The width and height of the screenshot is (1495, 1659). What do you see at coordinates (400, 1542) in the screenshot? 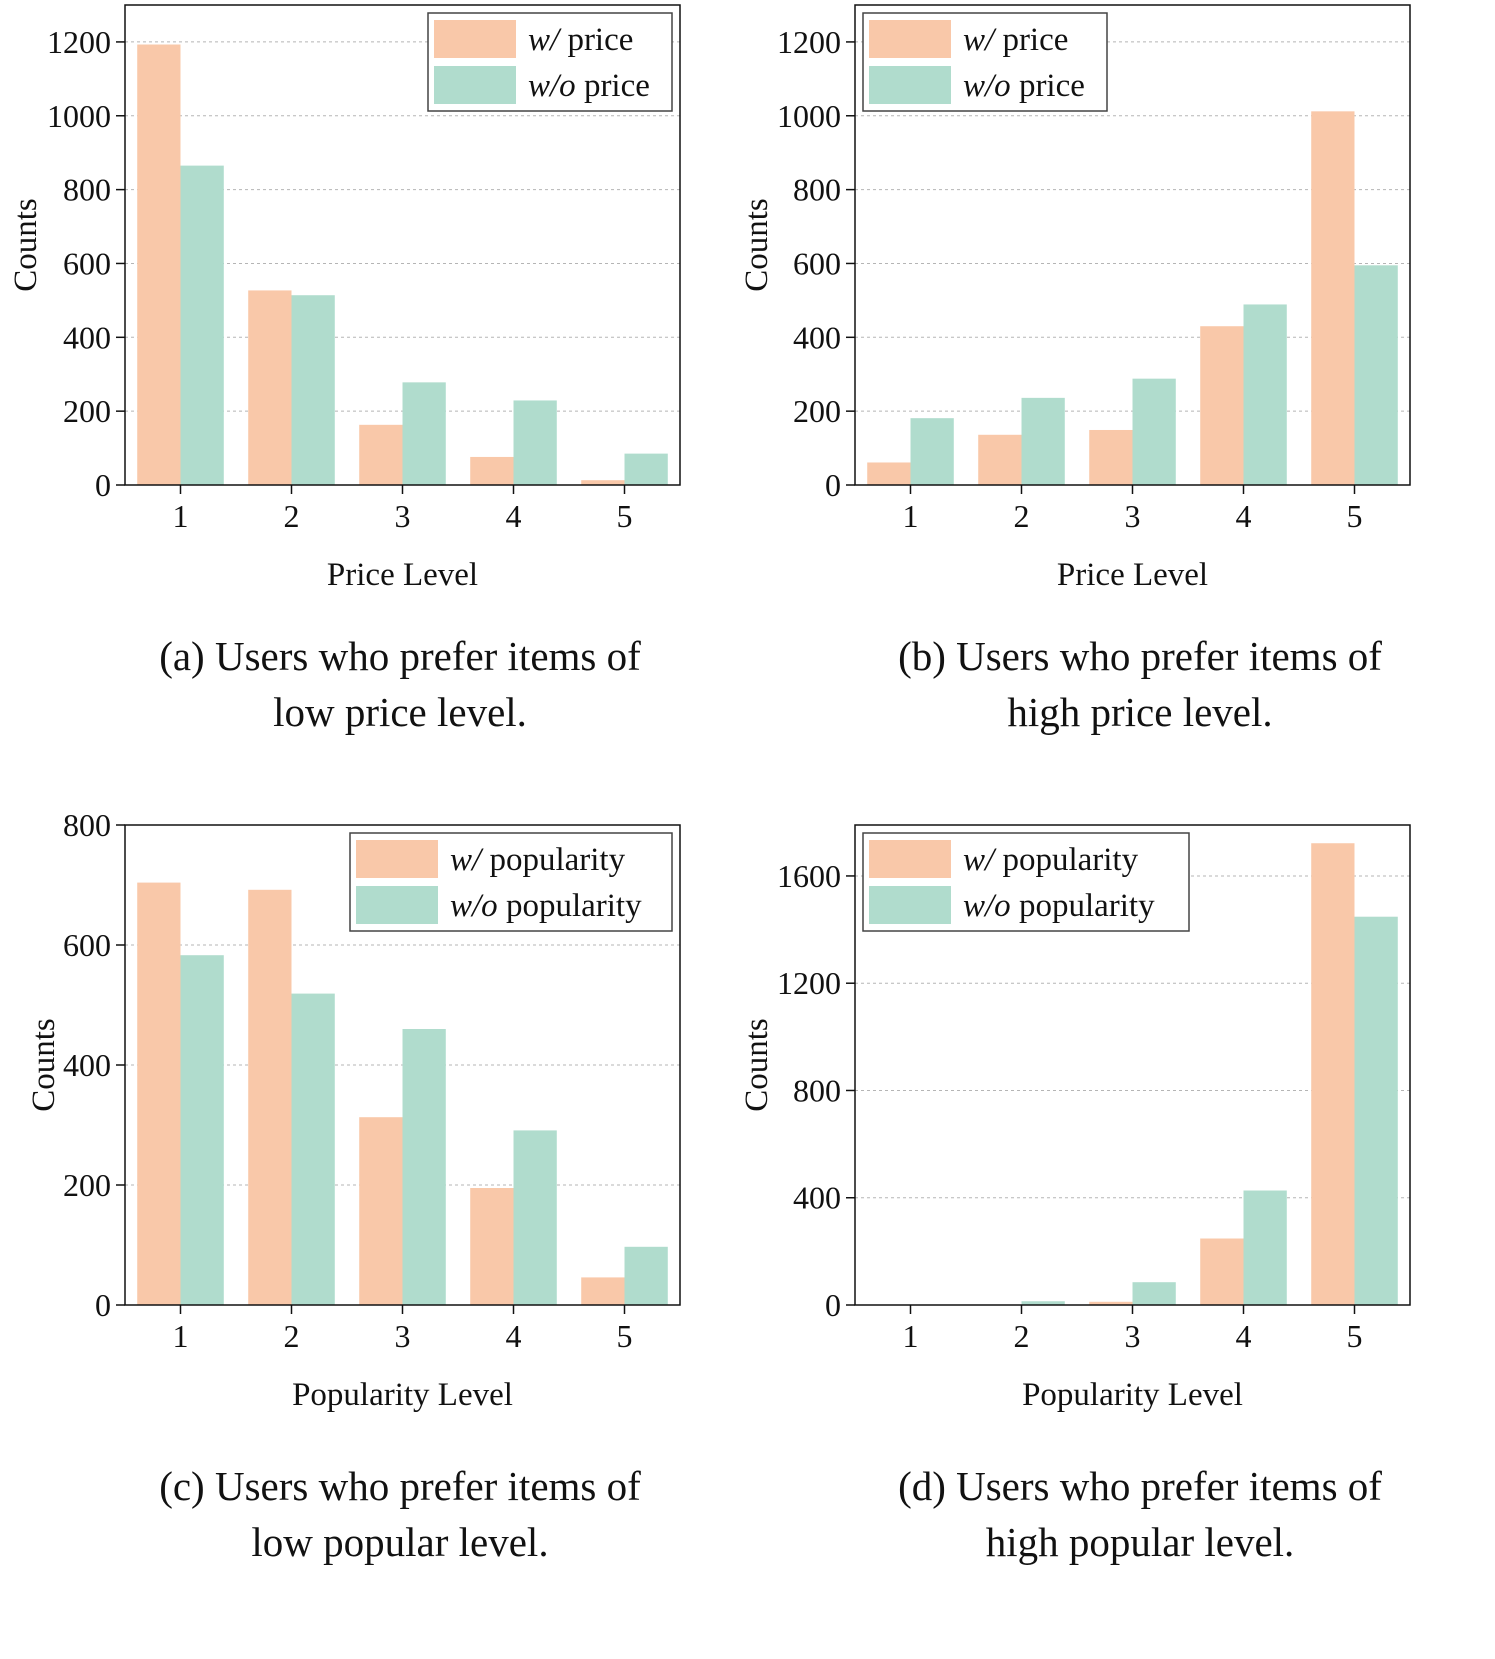
I see `caption-c-line-2: low popular level.` at bounding box center [400, 1542].